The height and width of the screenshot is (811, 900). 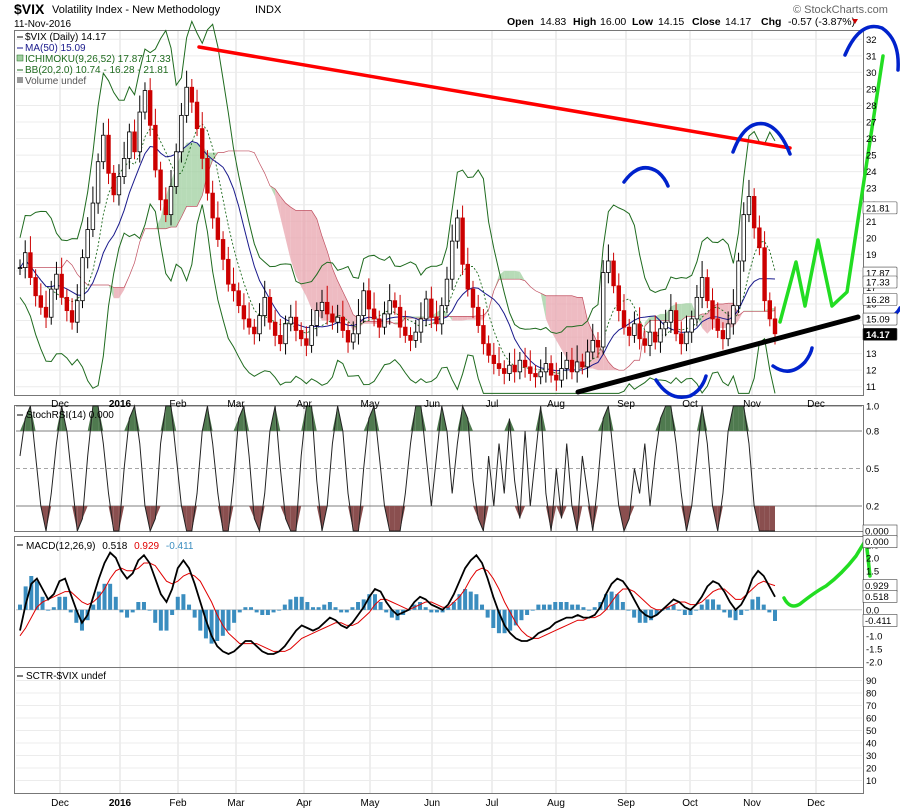 What do you see at coordinates (43, 24) in the screenshot?
I see `chart-date: 11-Nov-2016` at bounding box center [43, 24].